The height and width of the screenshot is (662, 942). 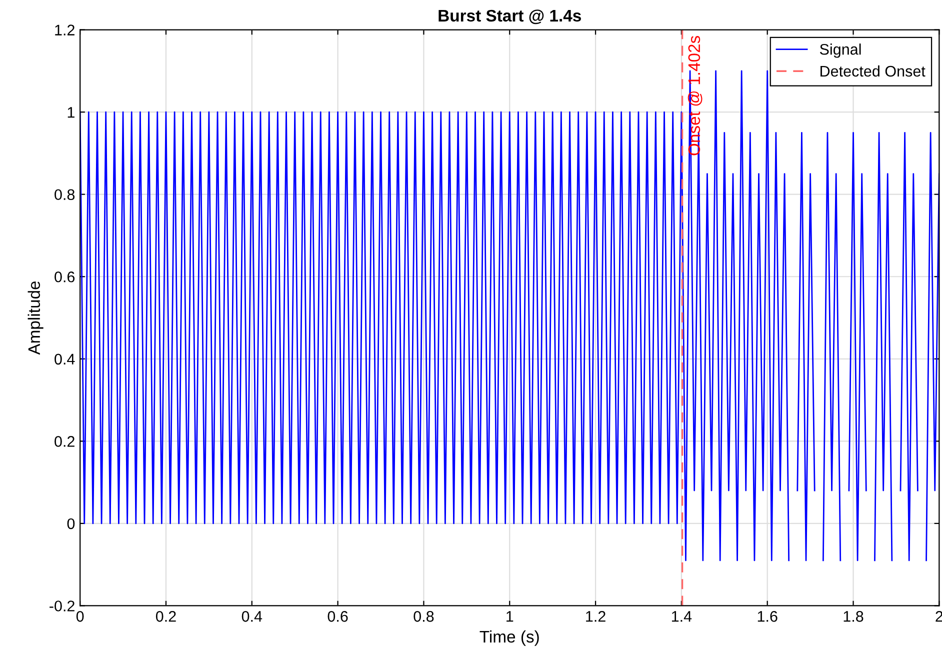 What do you see at coordinates (768, 616) in the screenshot?
I see `x-tick-label: 1.6` at bounding box center [768, 616].